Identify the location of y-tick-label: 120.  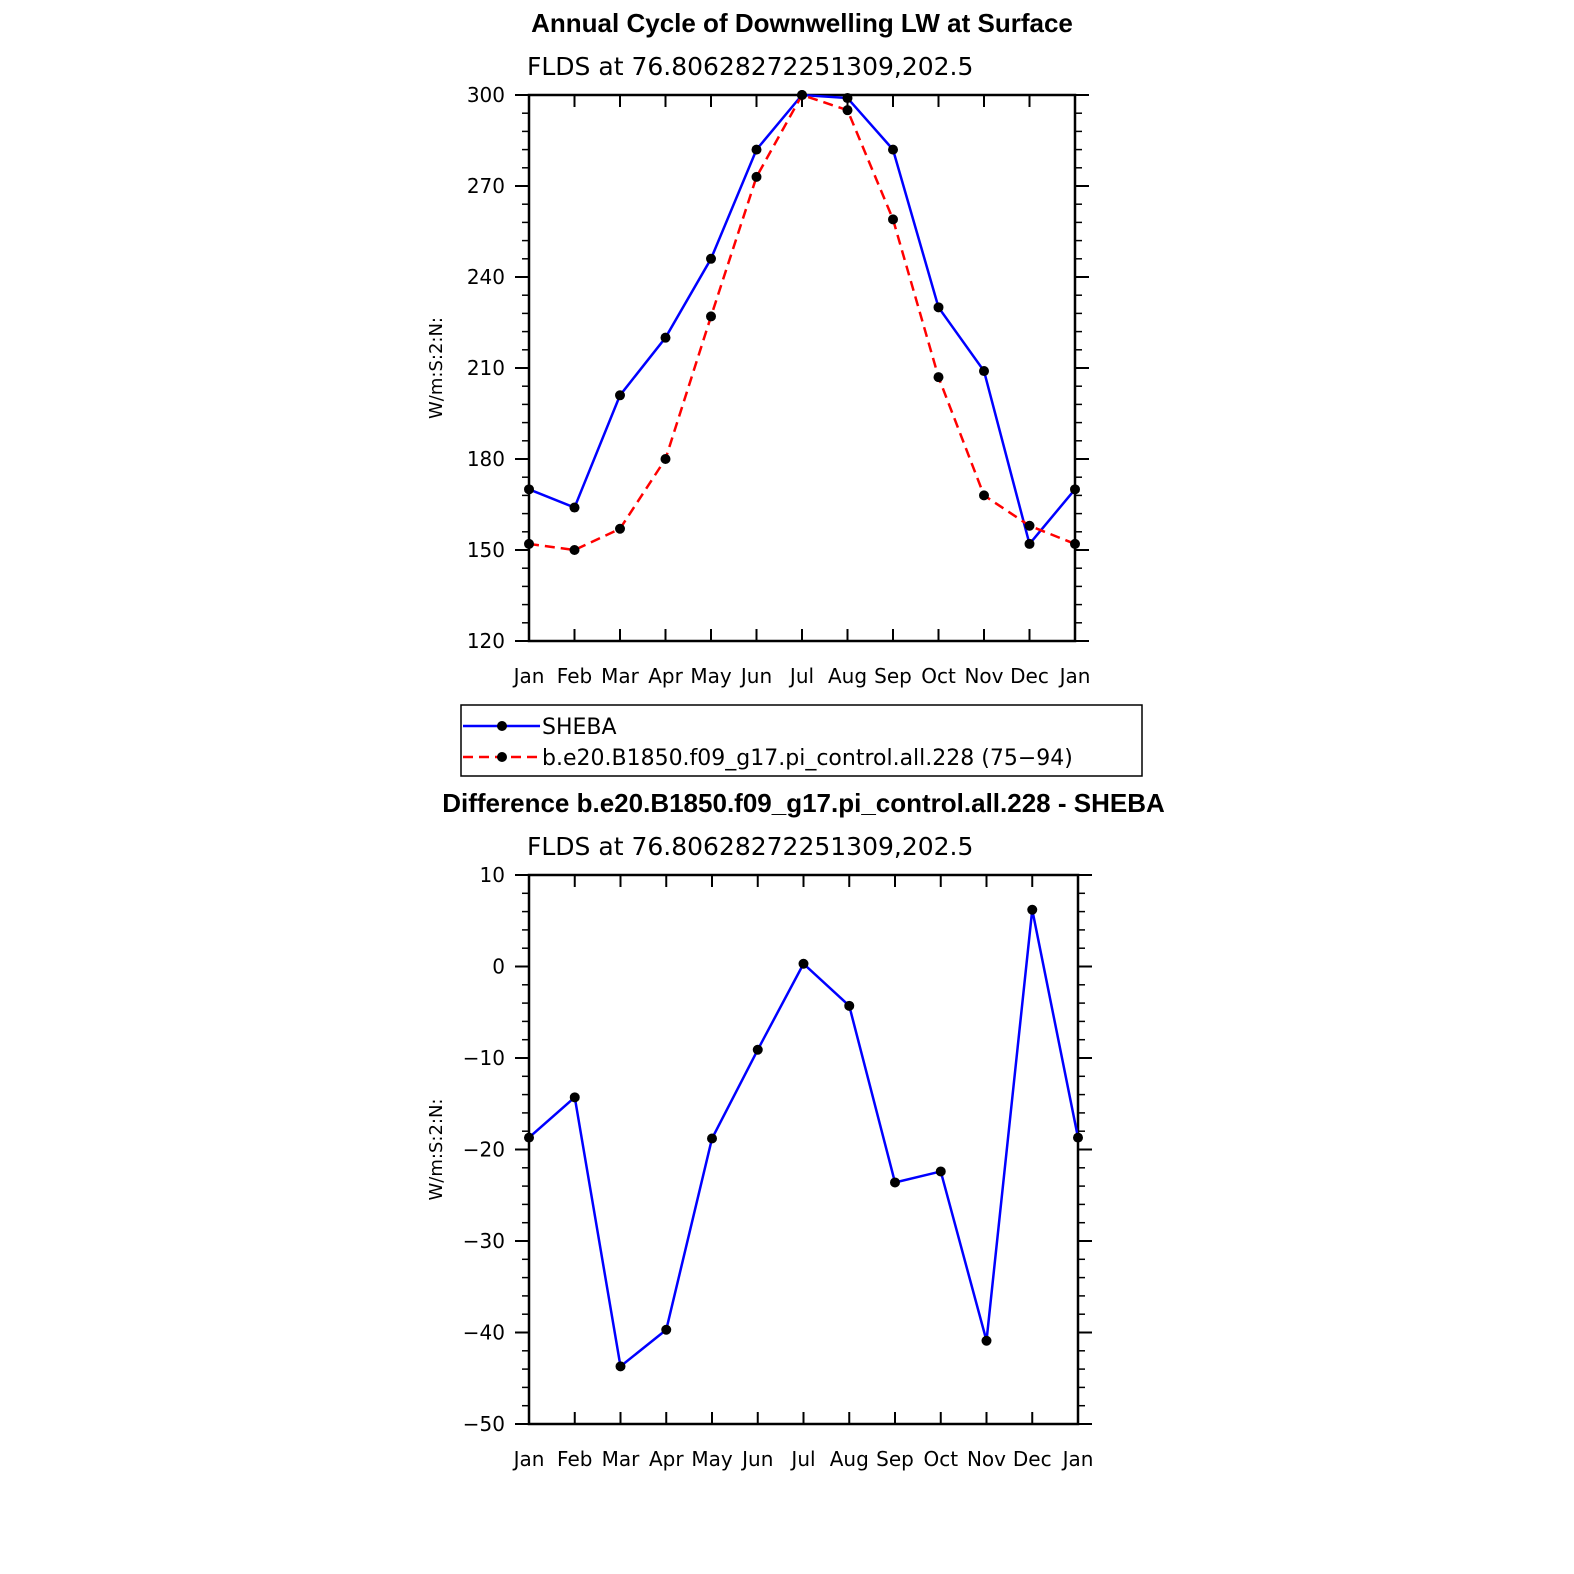
(486, 641).